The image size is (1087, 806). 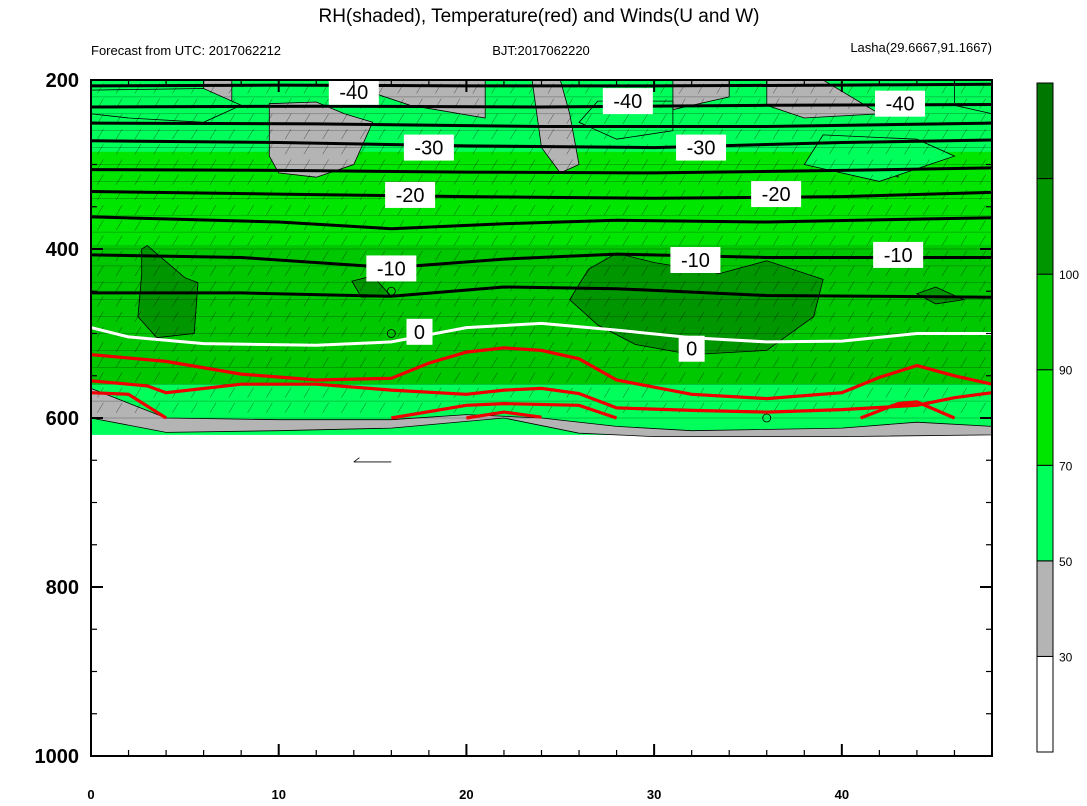 What do you see at coordinates (391, 333) in the screenshot?
I see `calm-marker` at bounding box center [391, 333].